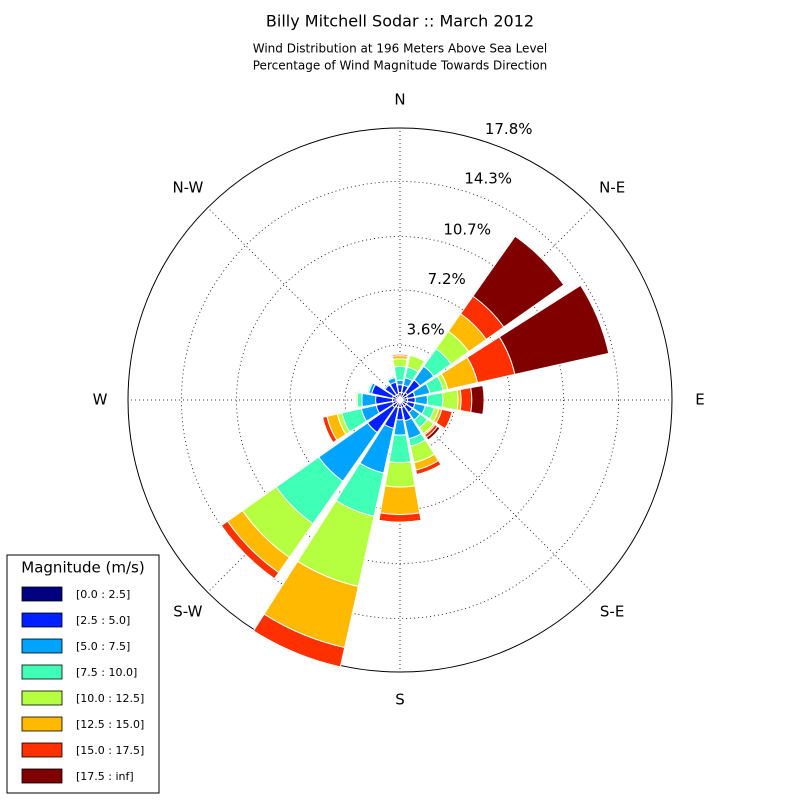  Describe the element at coordinates (488, 179) in the screenshot. I see `r-tick-label: 14.3%` at that location.